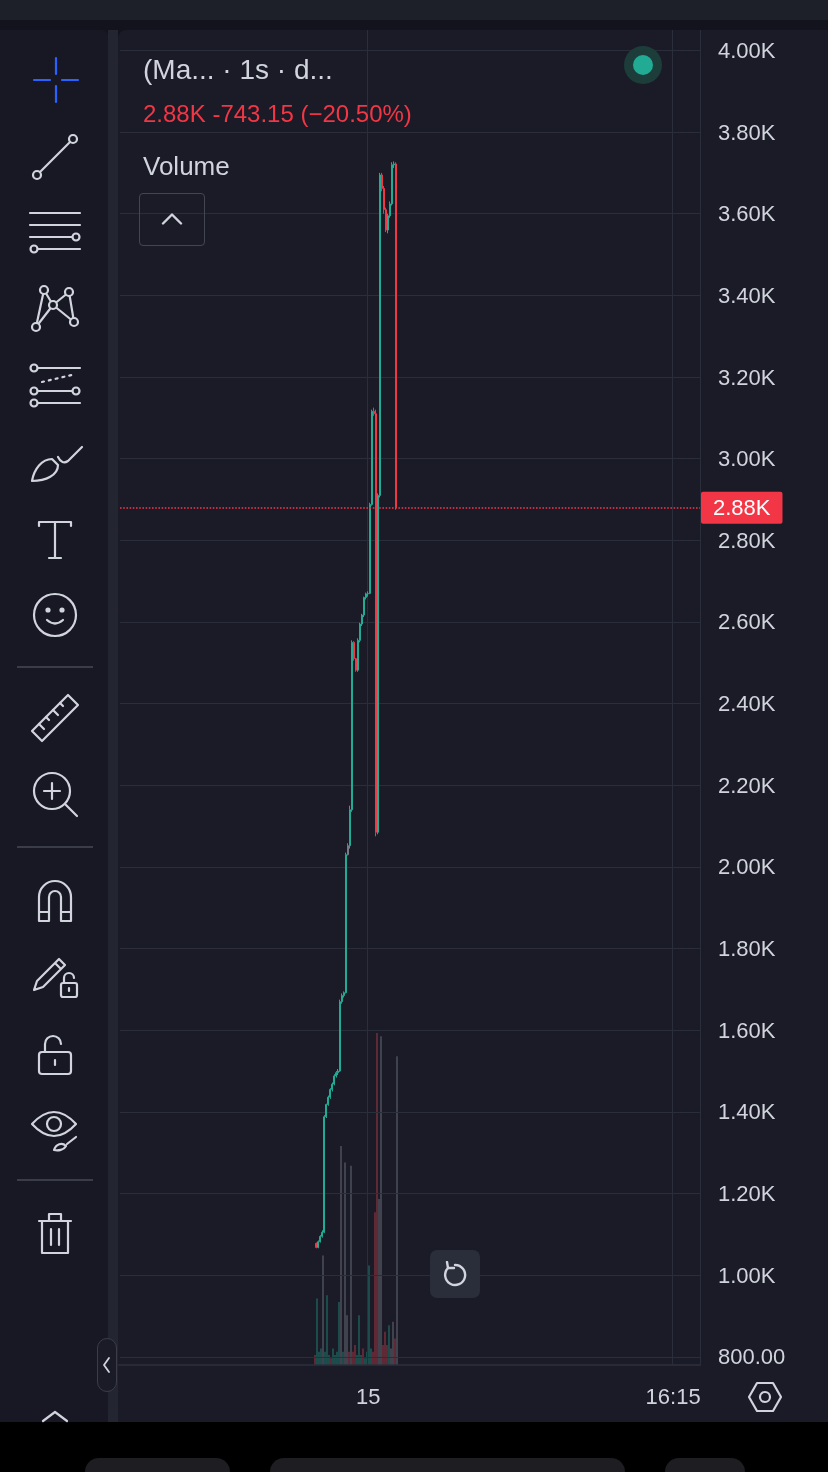 The height and width of the screenshot is (1472, 828). Describe the element at coordinates (747, 377) in the screenshot. I see `y-tick-label: 3.20K` at that location.